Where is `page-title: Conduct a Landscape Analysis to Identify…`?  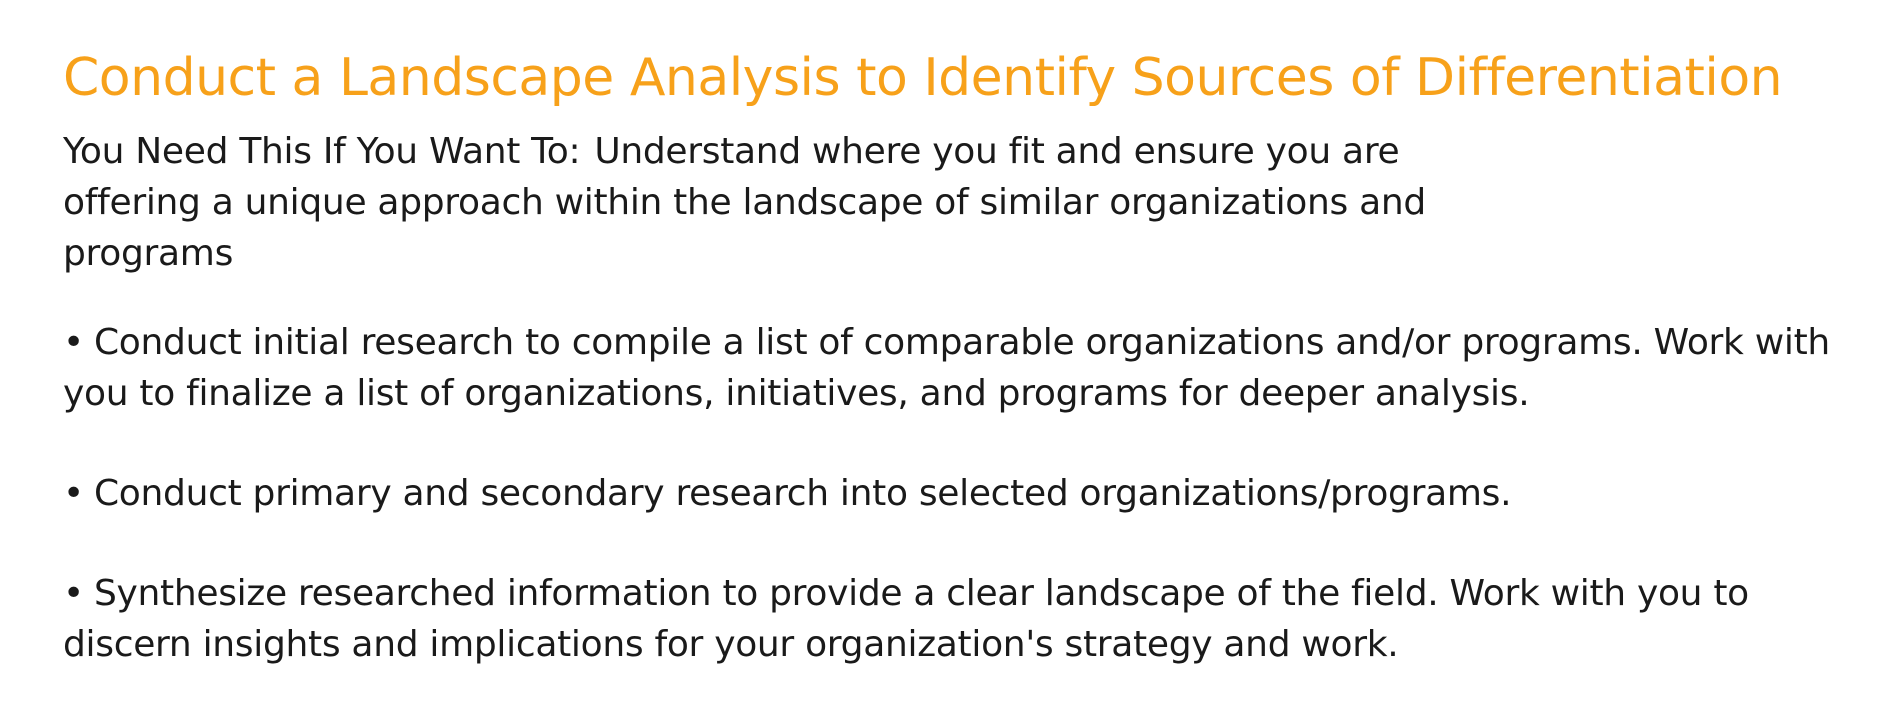 page-title: Conduct a Landscape Analysis to Identify… is located at coordinates (923, 78).